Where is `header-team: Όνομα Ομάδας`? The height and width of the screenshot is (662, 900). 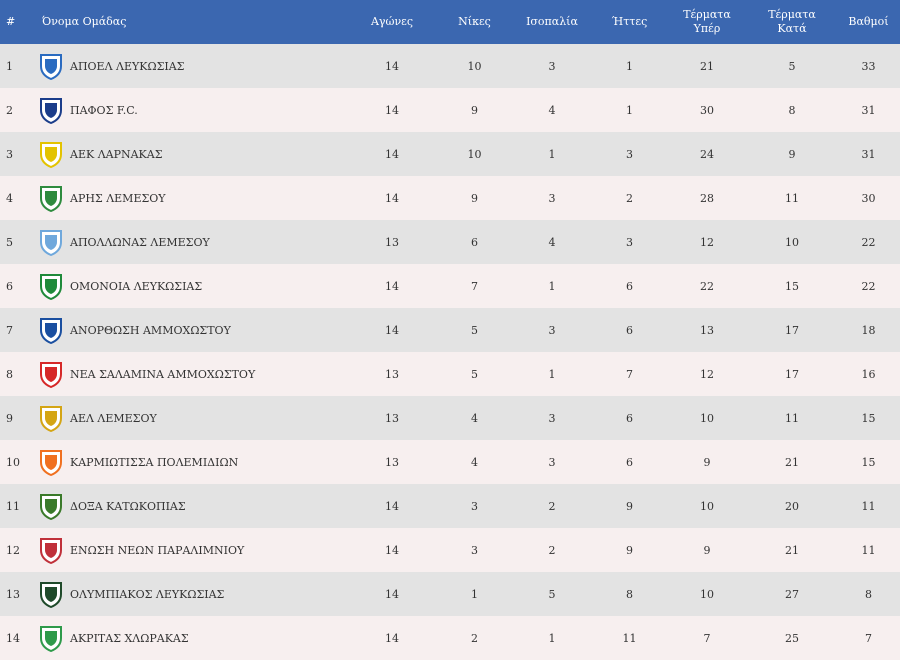
header-team: Όνομα Ομάδας is located at coordinates (84, 21).